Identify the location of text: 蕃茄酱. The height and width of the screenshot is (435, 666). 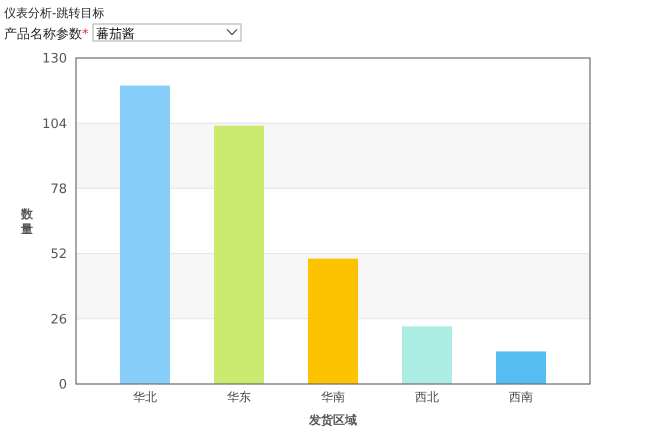
(115, 34).